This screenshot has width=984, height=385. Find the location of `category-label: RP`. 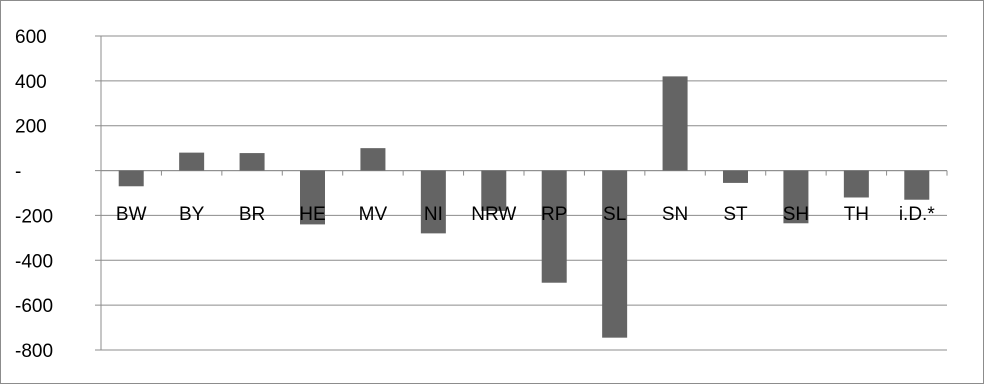

category-label: RP is located at coordinates (554, 214).